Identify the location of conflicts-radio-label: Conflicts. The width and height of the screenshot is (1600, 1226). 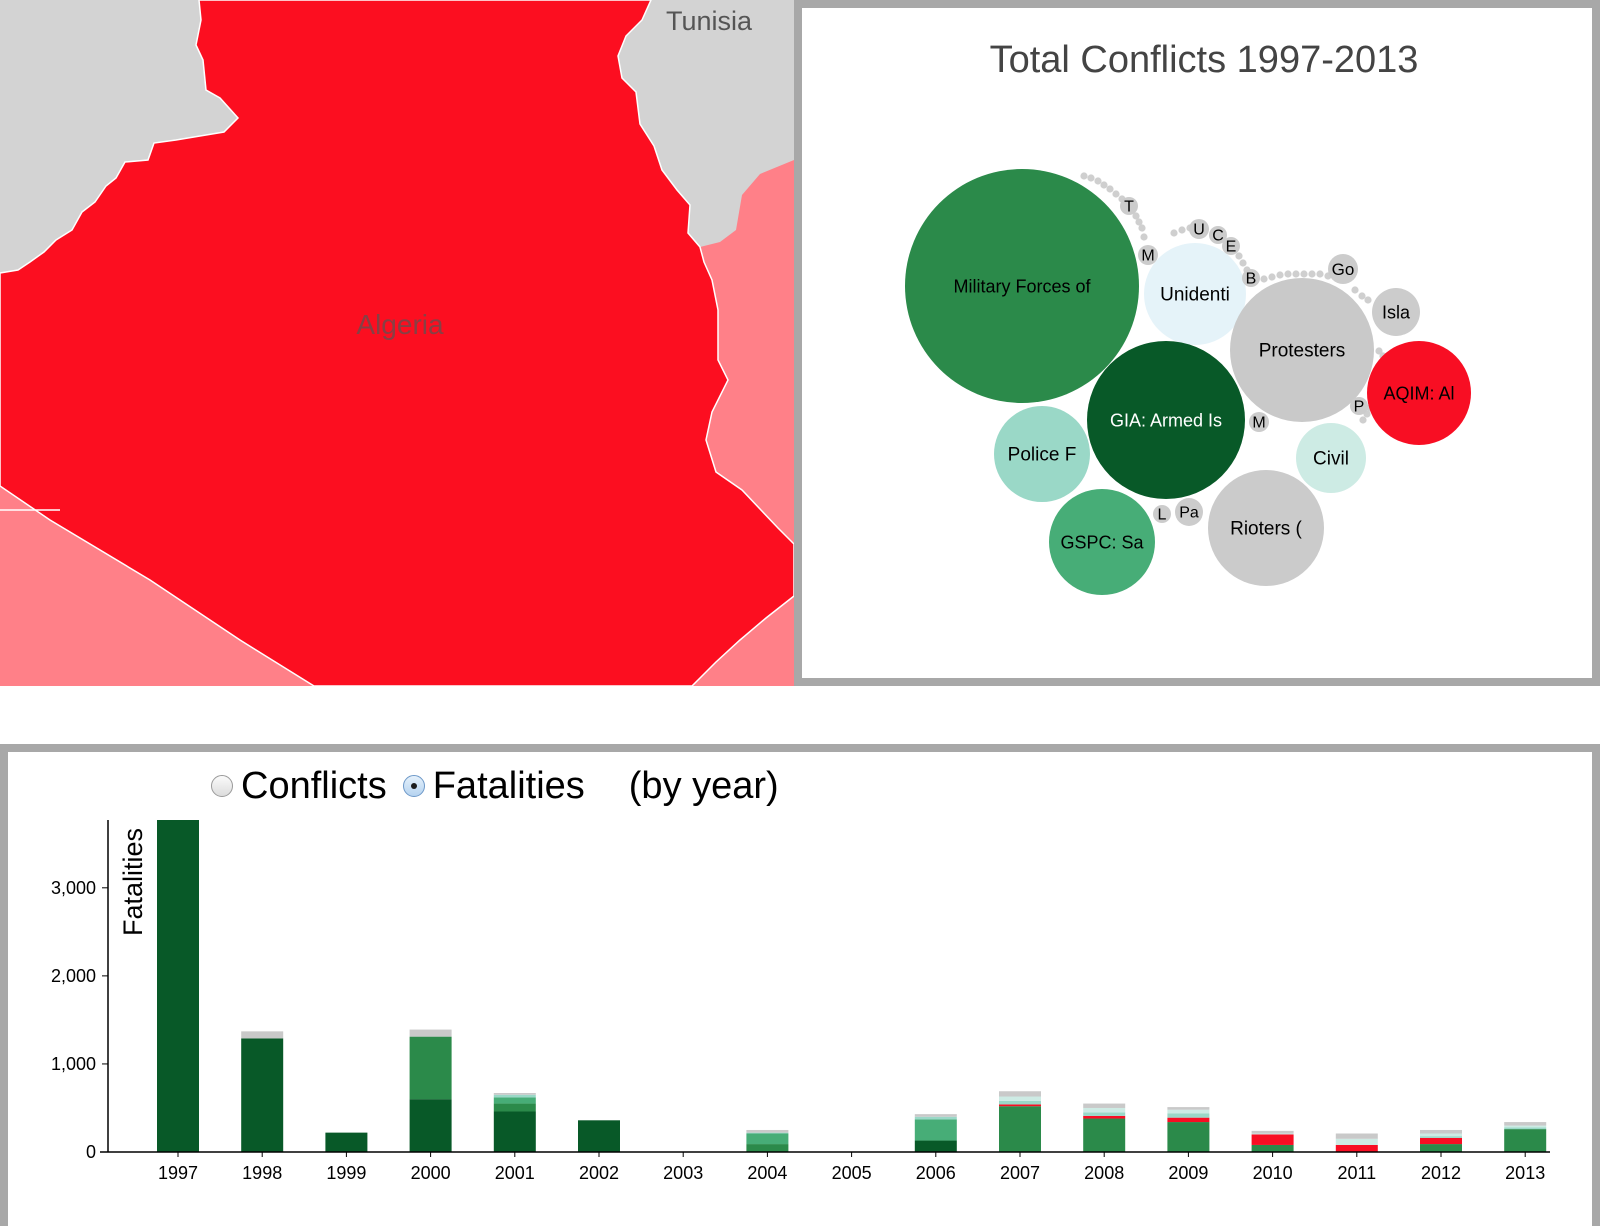
(314, 785).